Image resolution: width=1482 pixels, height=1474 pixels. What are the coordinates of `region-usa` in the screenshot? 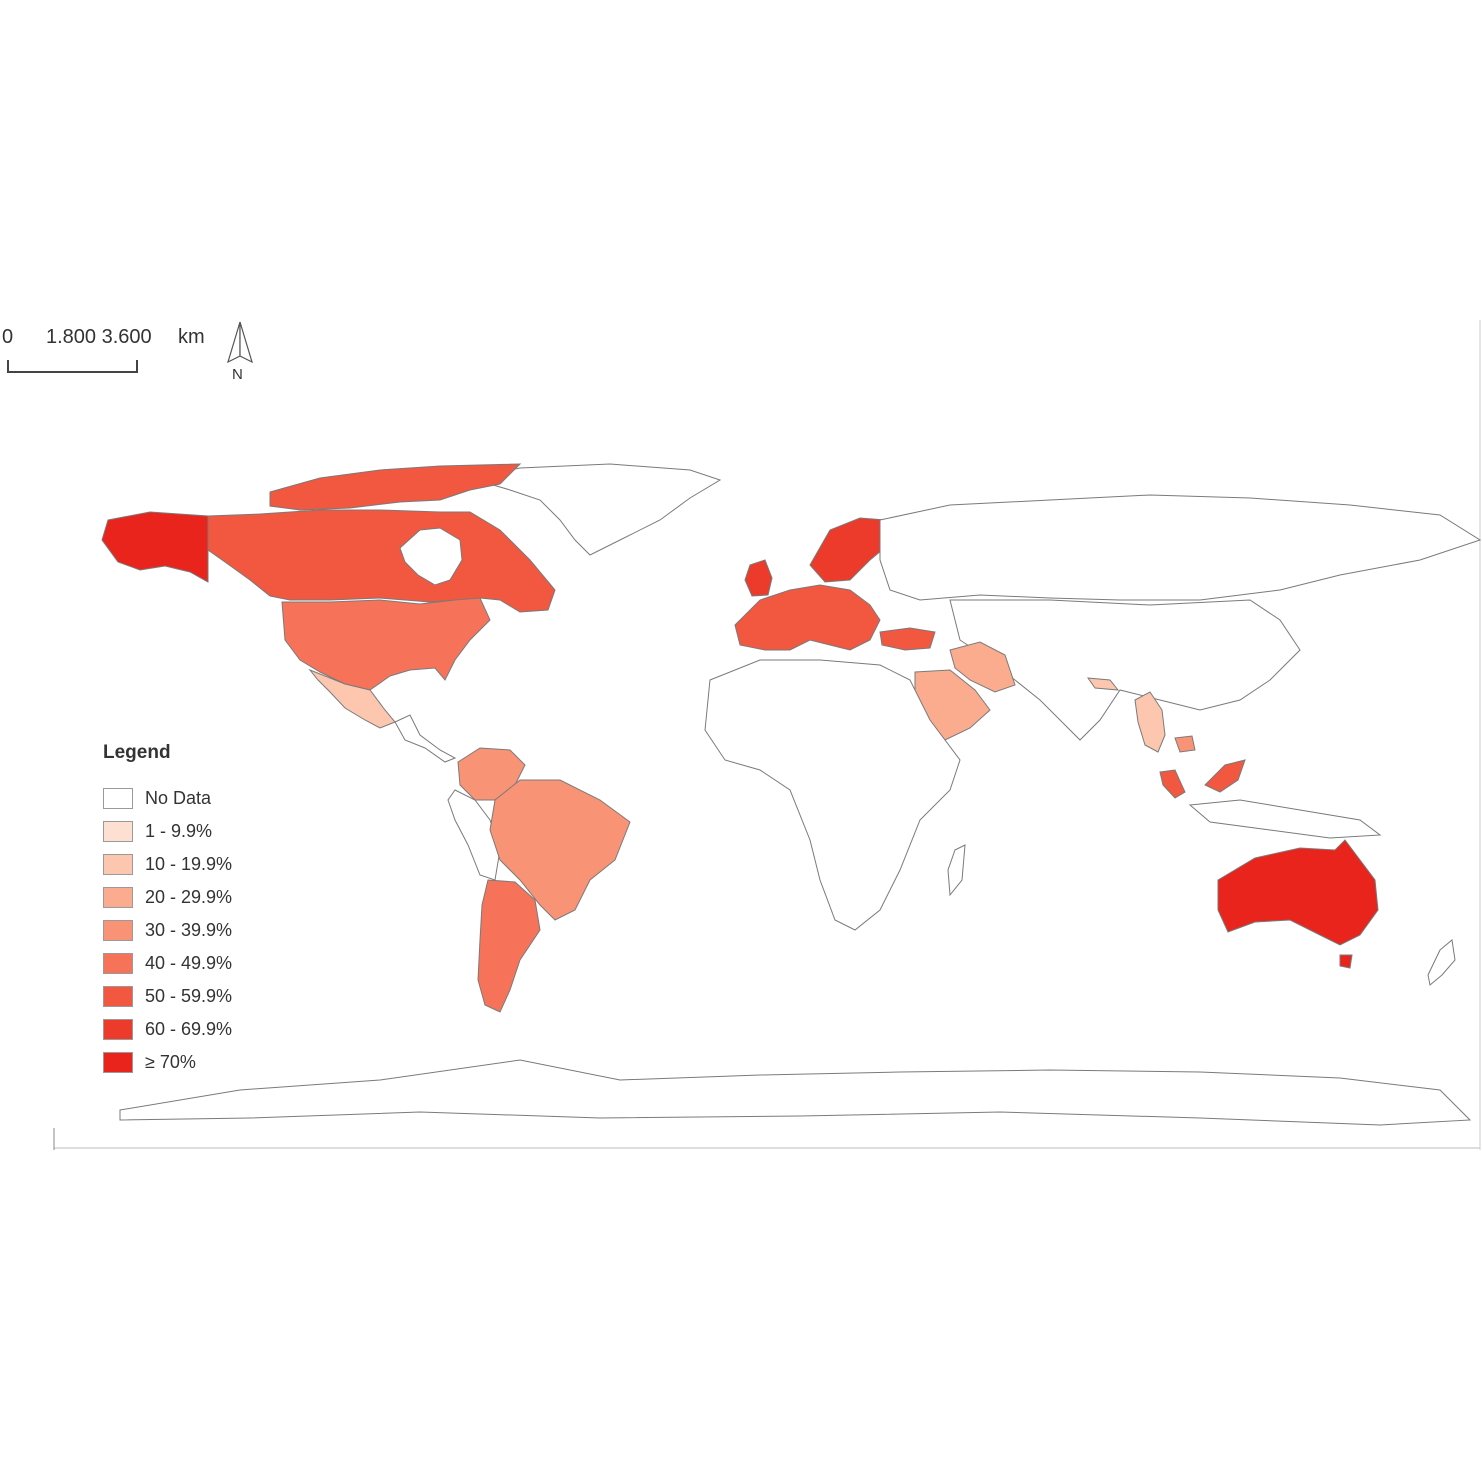 It's located at (386, 644).